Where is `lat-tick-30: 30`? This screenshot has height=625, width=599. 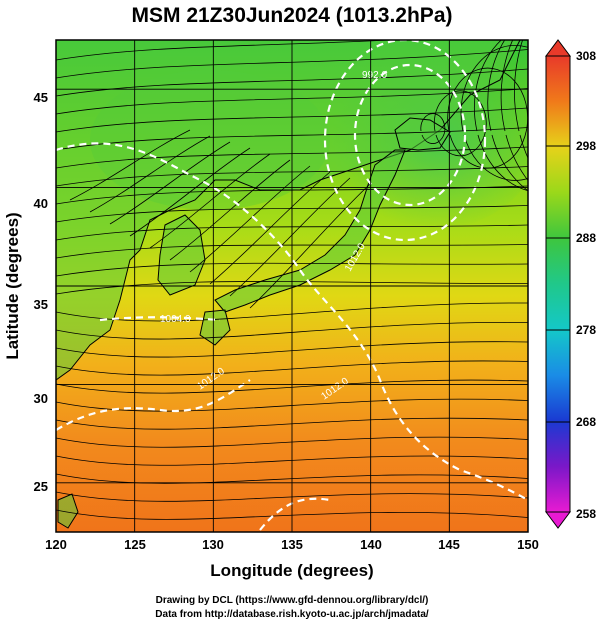
lat-tick-30: 30 is located at coordinates (41, 398).